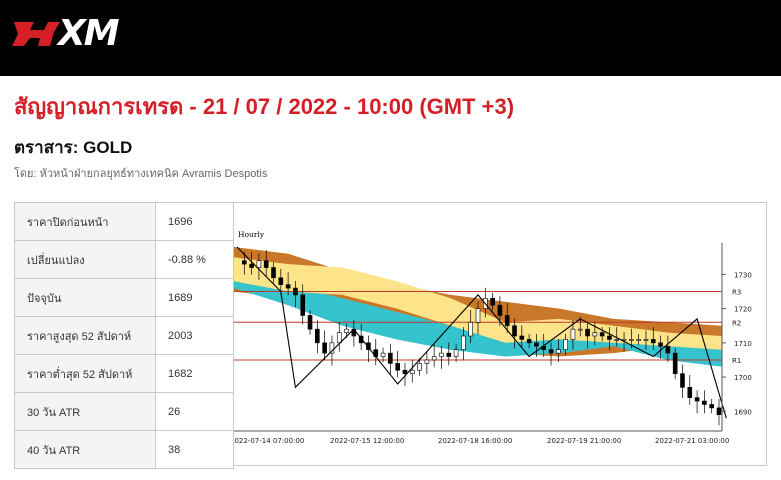  What do you see at coordinates (85, 259) in the screenshot?
I see `stat-label: เปลี่ยนแปลง` at bounding box center [85, 259].